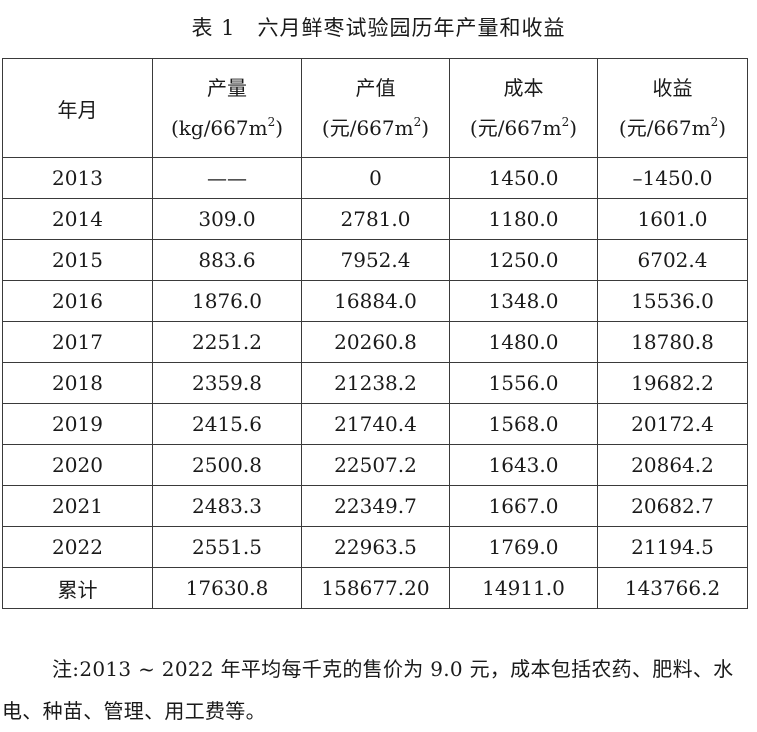  Describe the element at coordinates (227, 301) in the screenshot. I see `cell-yield: 1876.0` at that location.